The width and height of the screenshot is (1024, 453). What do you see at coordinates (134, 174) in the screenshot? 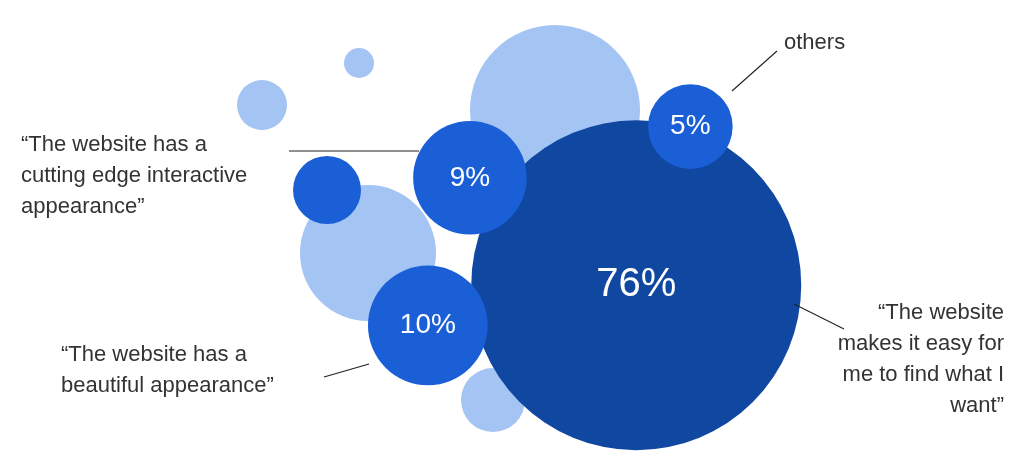
I see `category-label: “The website has a cutting edge interactive appearance”` at bounding box center [134, 174].